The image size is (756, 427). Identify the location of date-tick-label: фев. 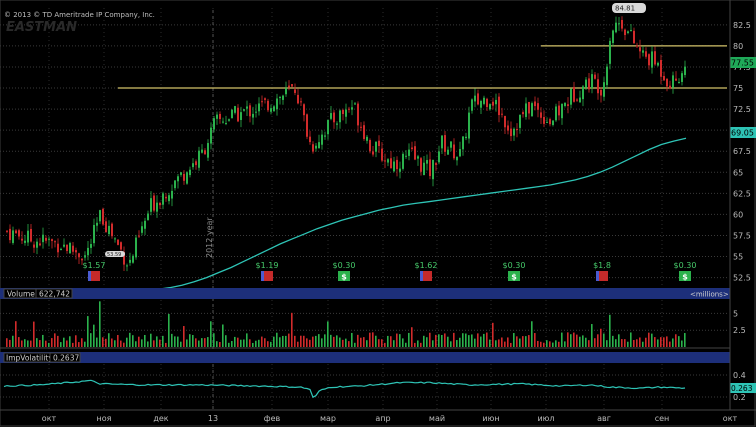
(272, 418).